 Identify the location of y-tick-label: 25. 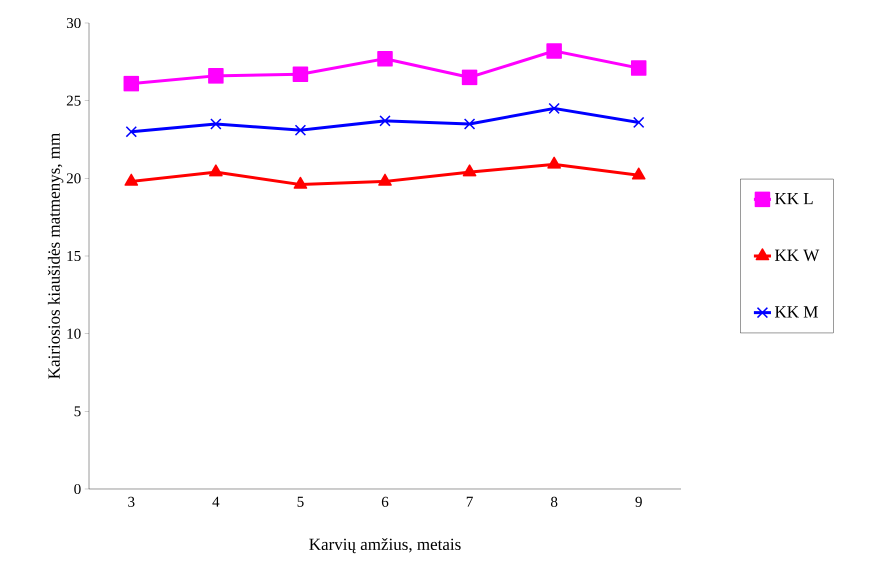
(73, 101).